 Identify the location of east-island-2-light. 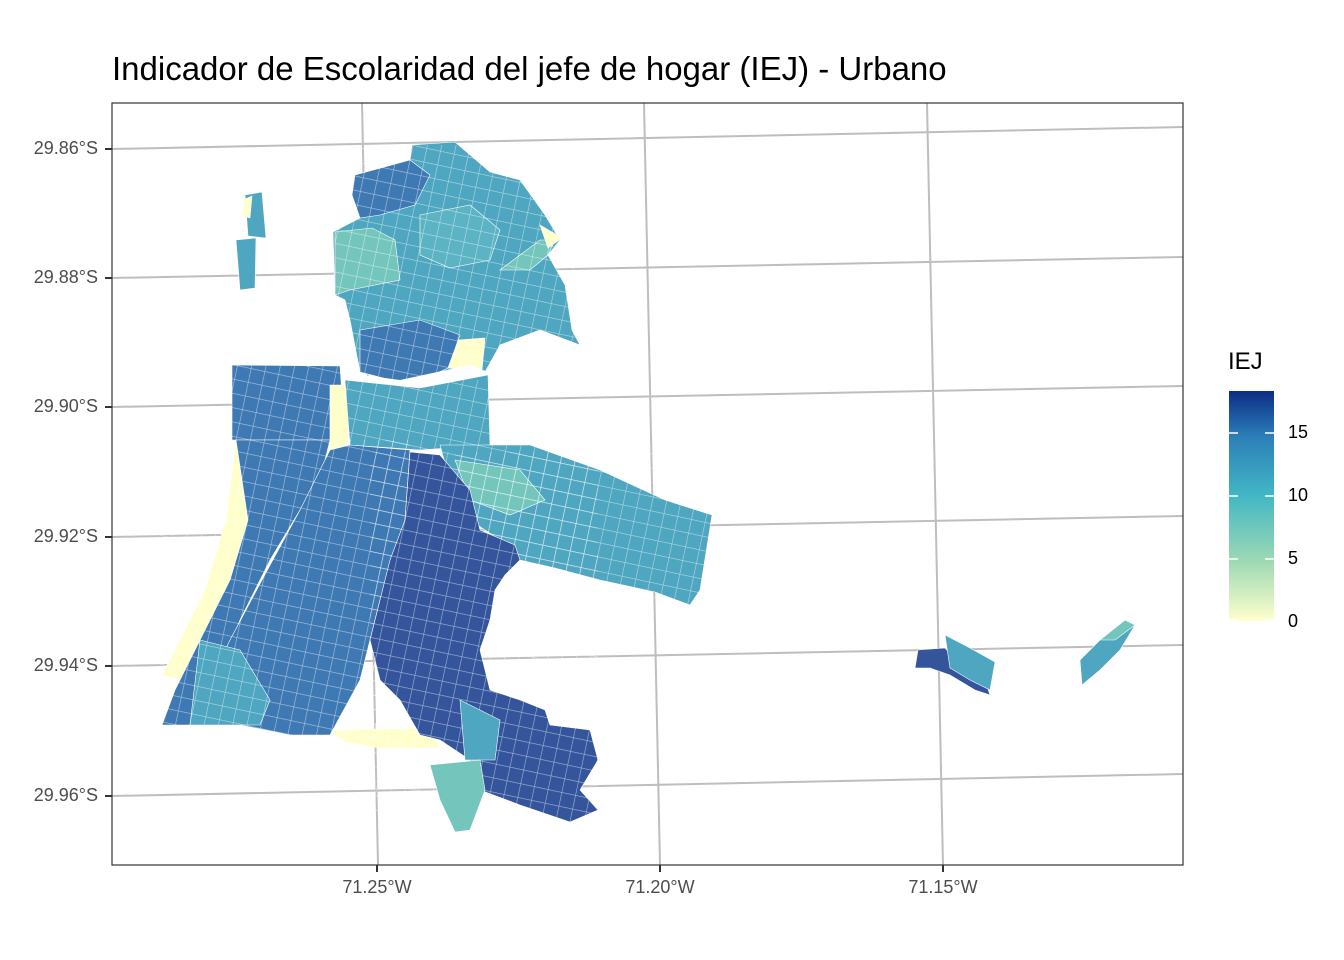
(1117, 630).